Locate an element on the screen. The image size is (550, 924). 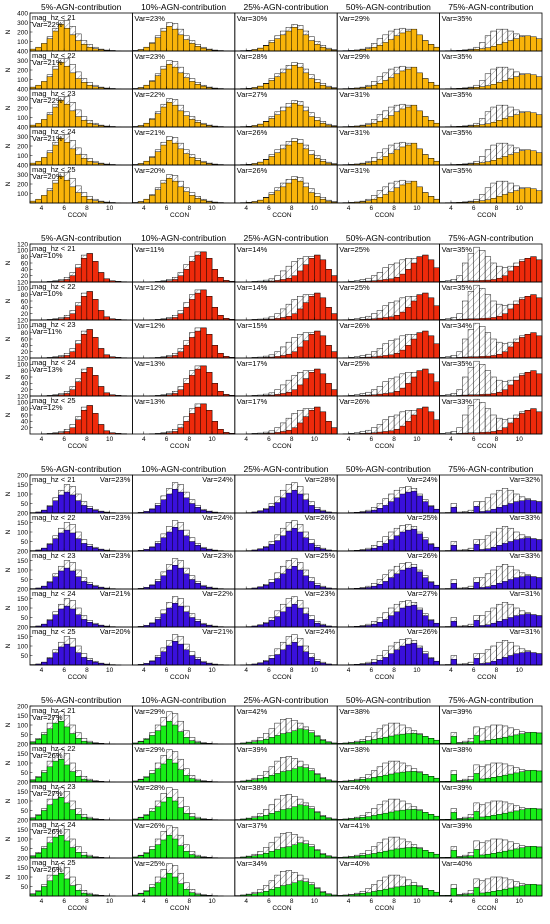
panel: Var=29% is located at coordinates (388, 32).